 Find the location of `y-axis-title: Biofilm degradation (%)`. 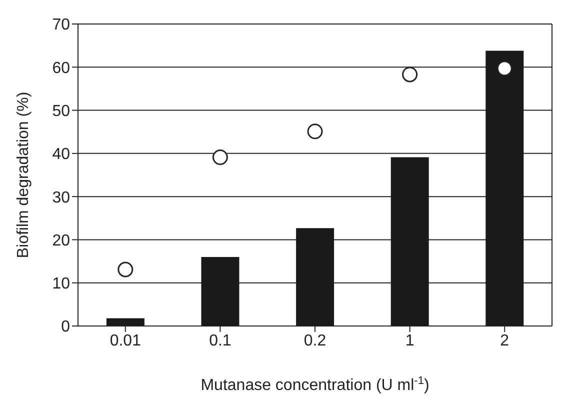

y-axis-title: Biofilm degradation (%) is located at coordinates (23, 175).